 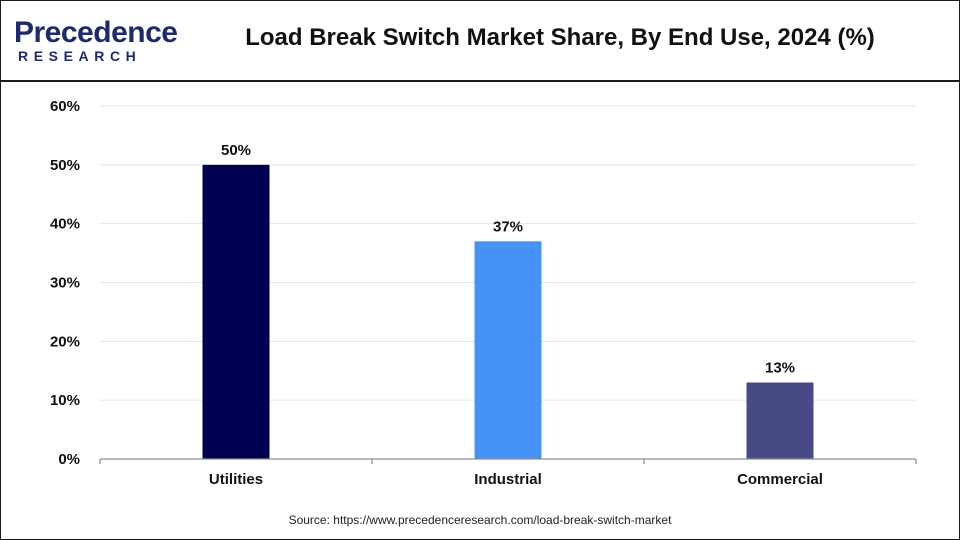 I want to click on data-label-commercial: 13%, so click(x=780, y=368).